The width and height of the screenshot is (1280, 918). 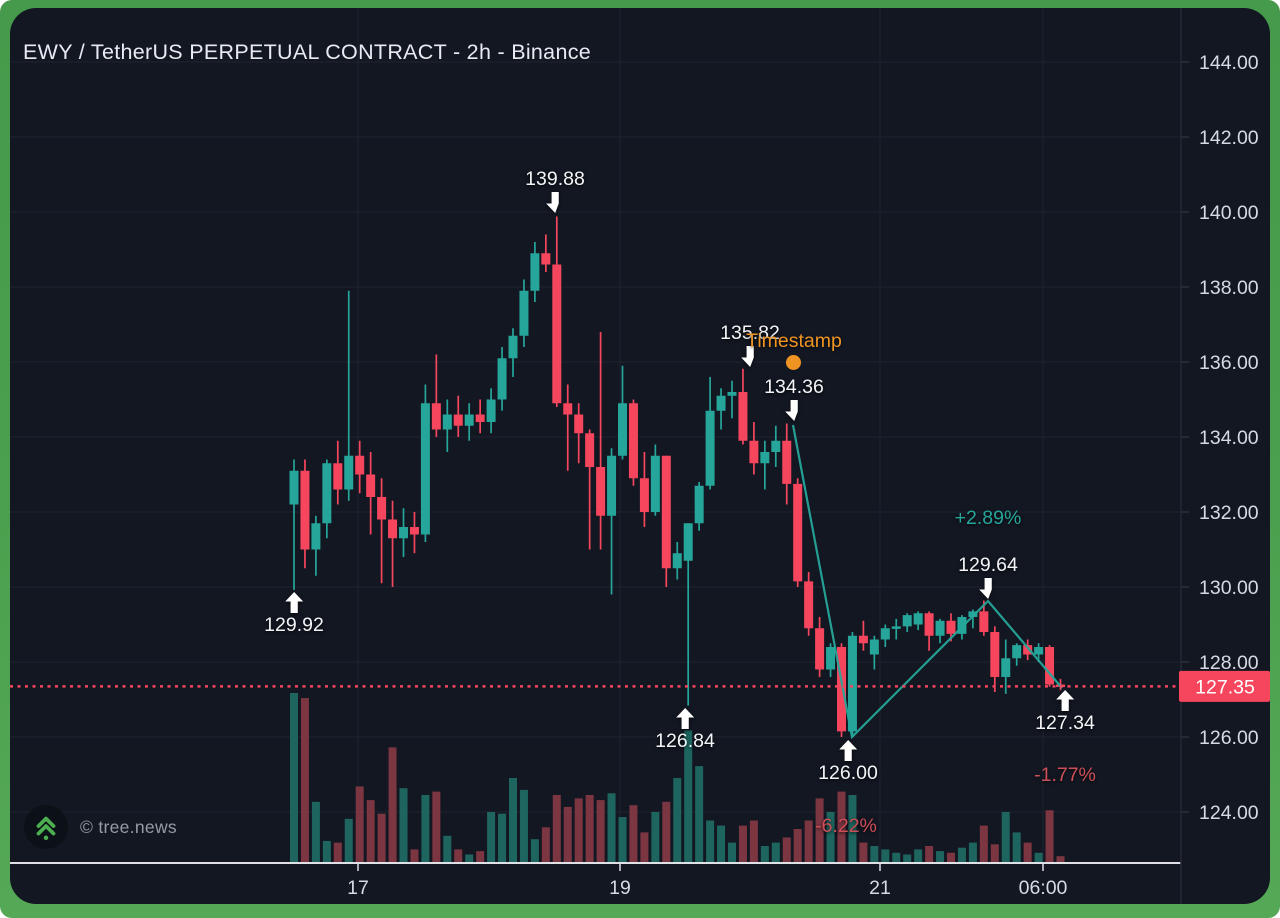 What do you see at coordinates (100, 827) in the screenshot?
I see `watermark: © tree.news` at bounding box center [100, 827].